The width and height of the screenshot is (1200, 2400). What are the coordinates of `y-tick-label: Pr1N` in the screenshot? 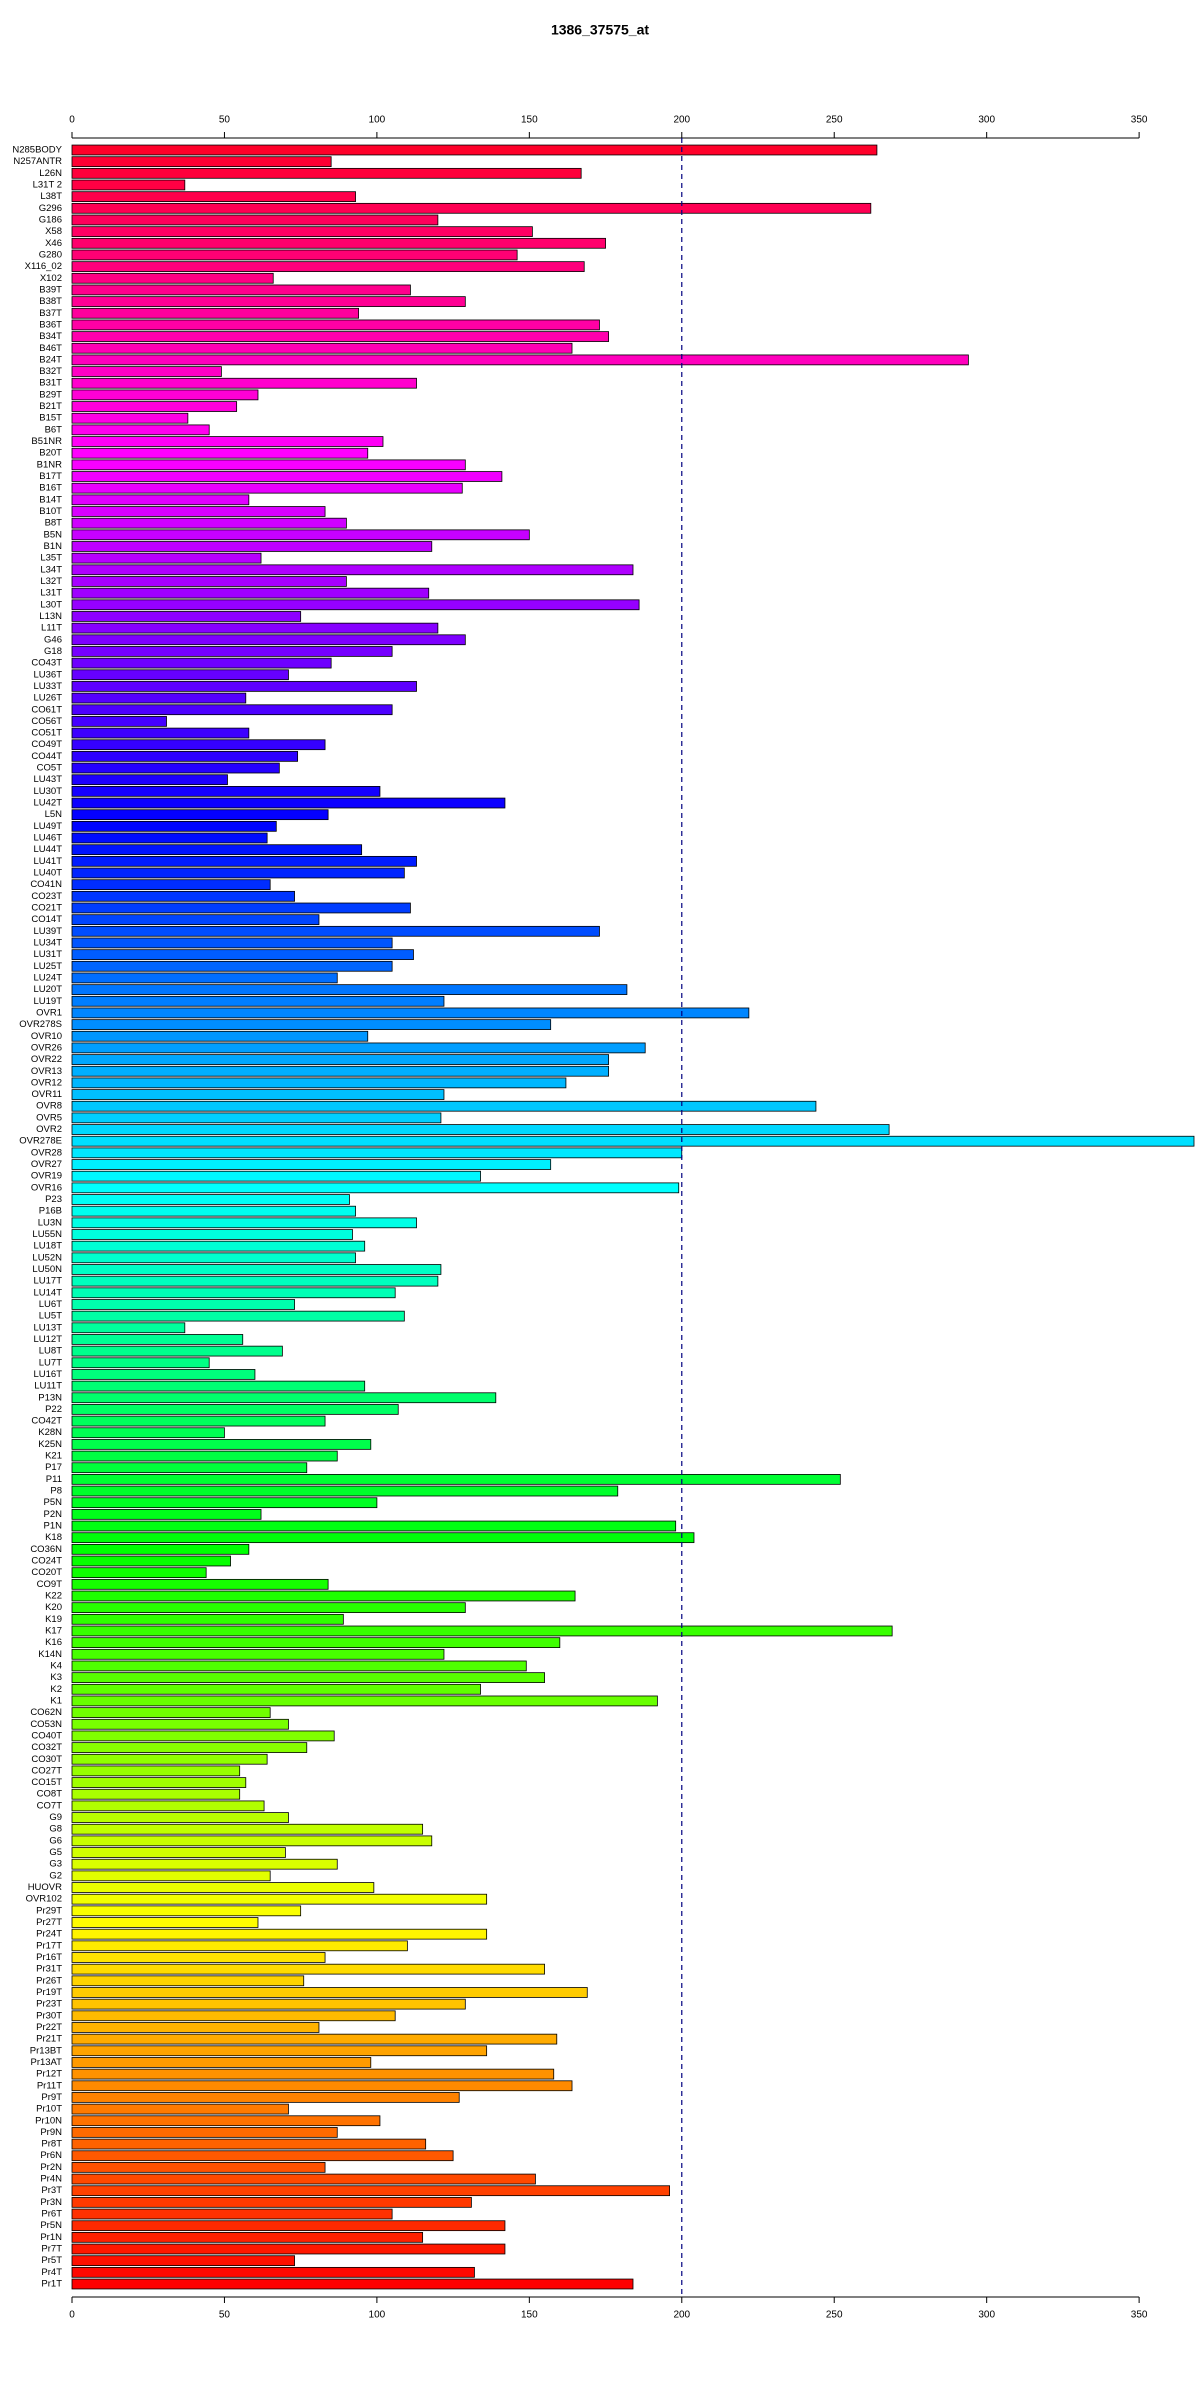 It's located at (51, 2237).